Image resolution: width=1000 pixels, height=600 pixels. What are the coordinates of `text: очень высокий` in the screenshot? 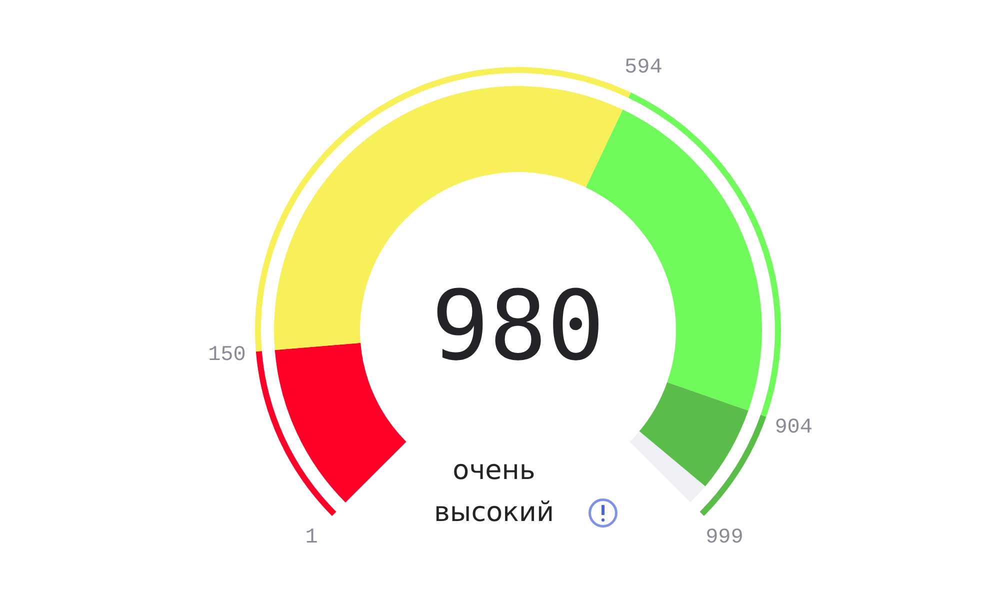 It's located at (494, 491).